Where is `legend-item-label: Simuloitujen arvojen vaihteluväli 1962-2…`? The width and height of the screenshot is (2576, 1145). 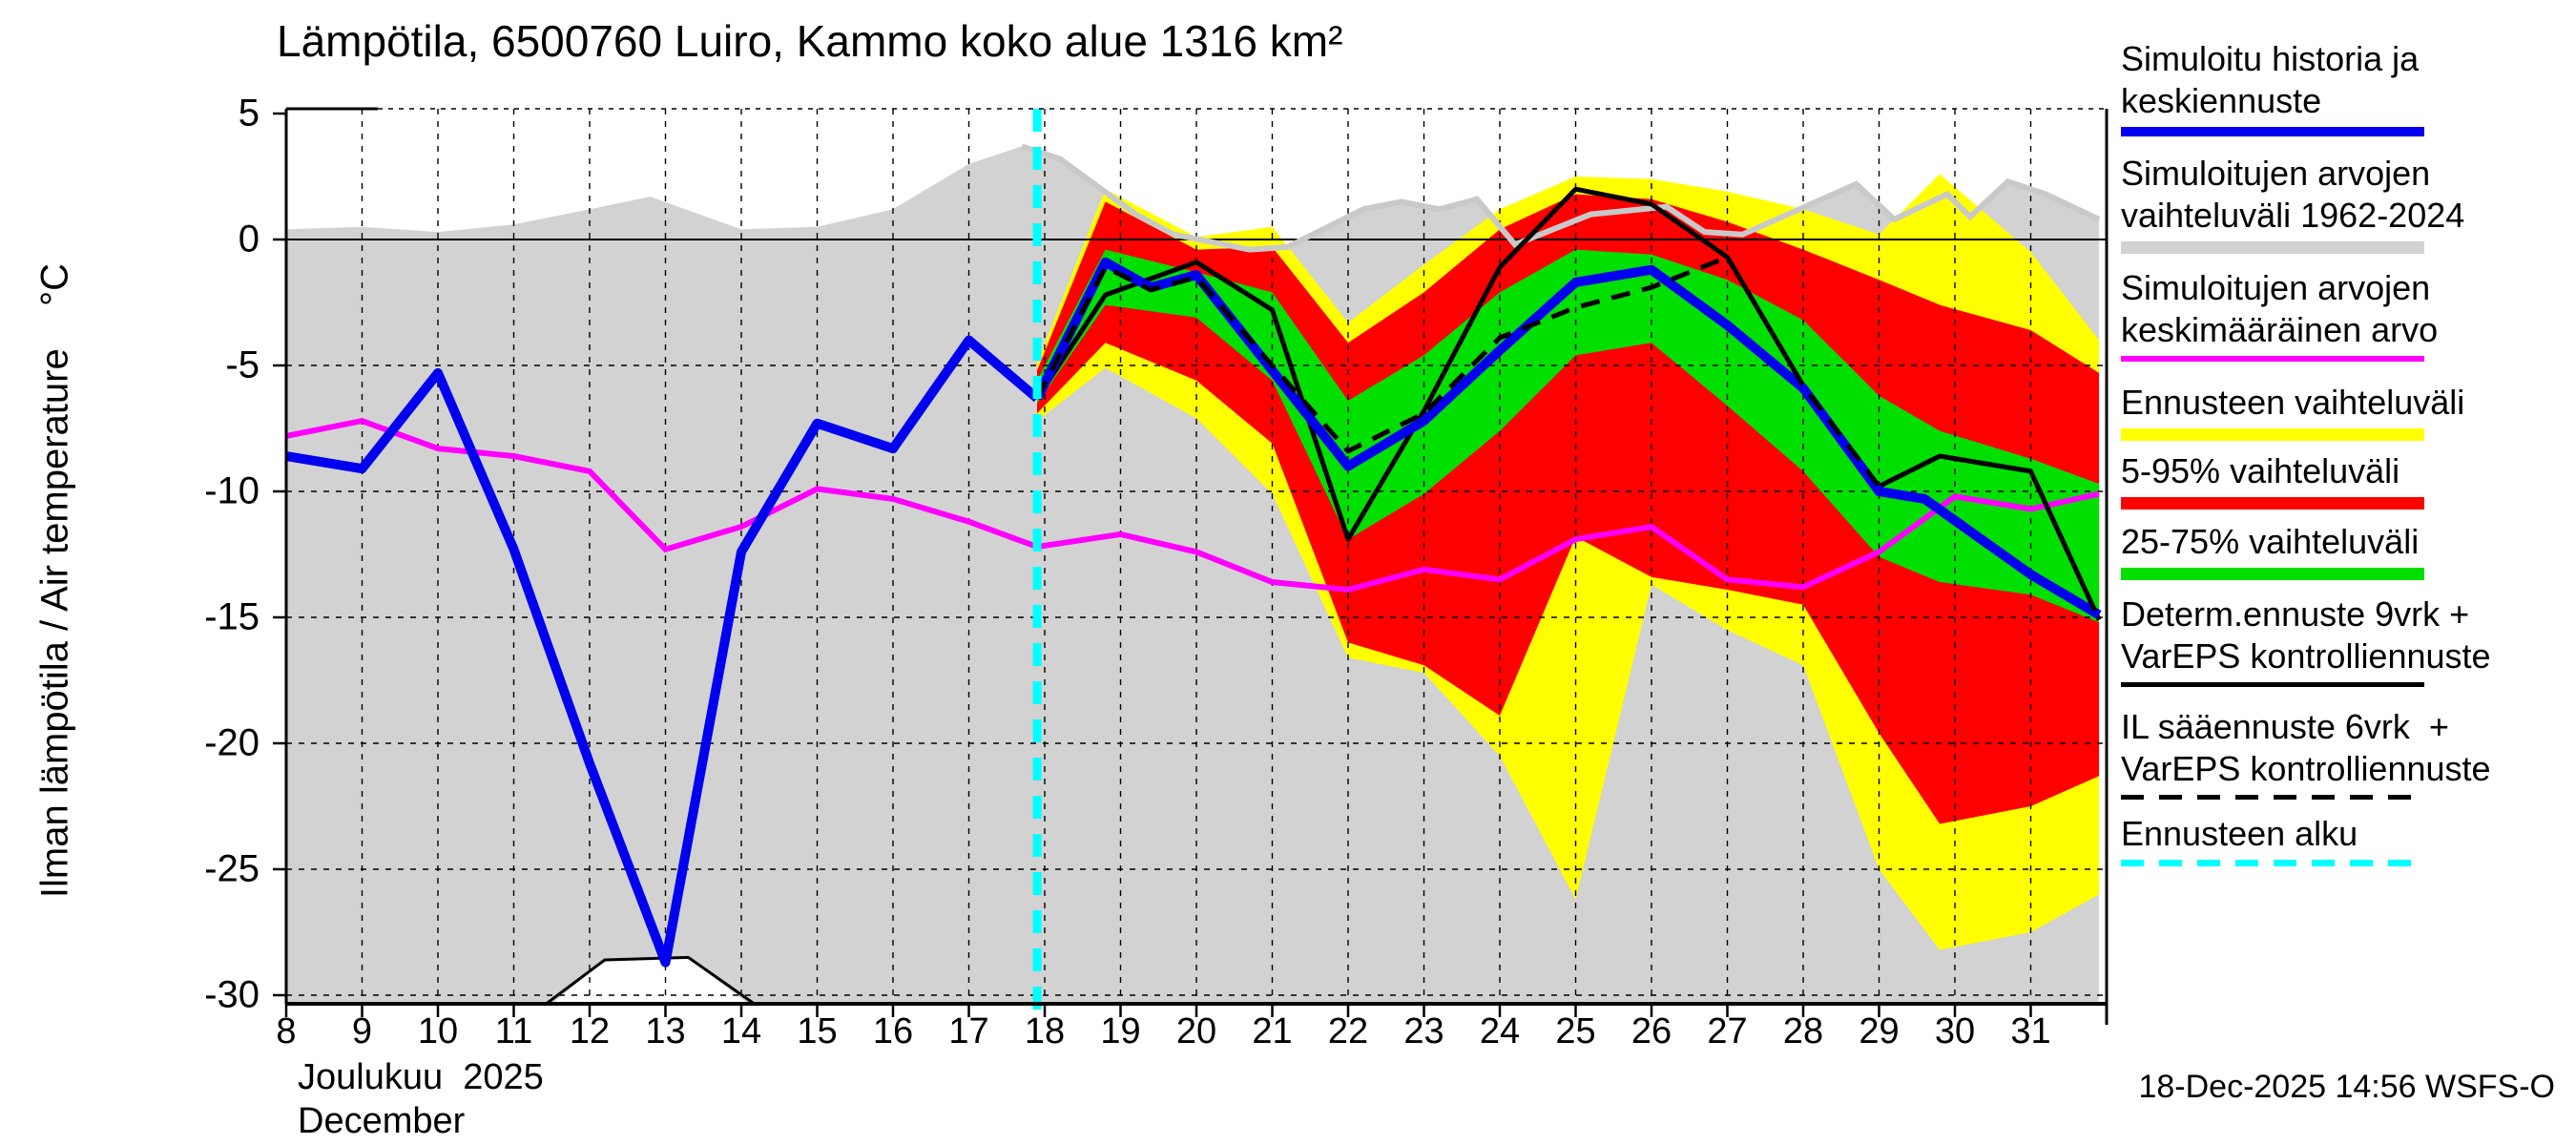 legend-item-label: Simuloitujen arvojen vaihteluväli 1962-2… is located at coordinates (2293, 194).